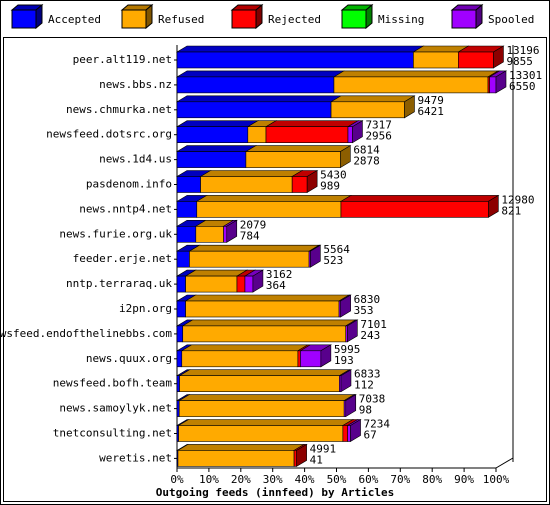 The height and width of the screenshot is (505, 550). What do you see at coordinates (115, 408) in the screenshot?
I see `category-label: news.samoylyk.net` at bounding box center [115, 408].